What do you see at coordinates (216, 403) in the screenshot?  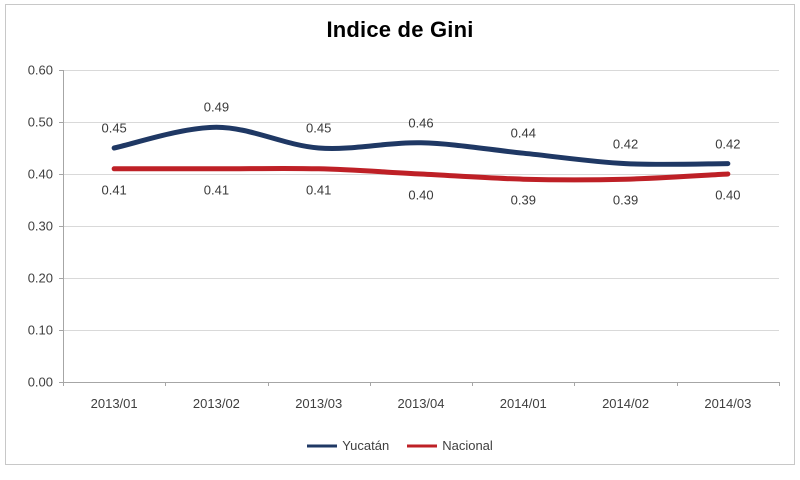 I see `x-axis-label: 2013/02` at bounding box center [216, 403].